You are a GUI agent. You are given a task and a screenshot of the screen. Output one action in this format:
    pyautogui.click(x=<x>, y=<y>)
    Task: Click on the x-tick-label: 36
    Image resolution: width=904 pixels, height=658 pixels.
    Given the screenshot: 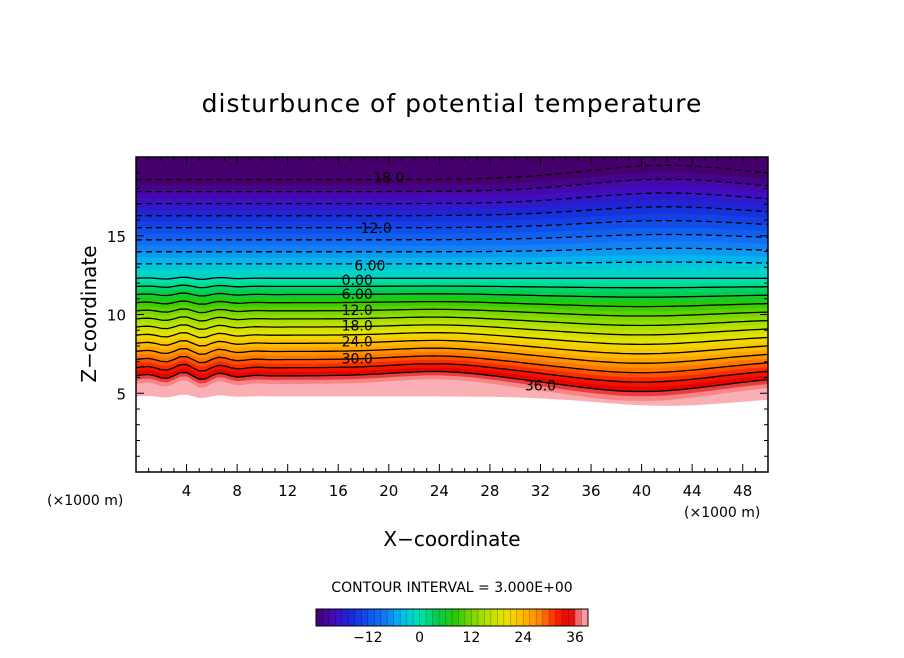 What is the action you would take?
    pyautogui.click(x=590, y=491)
    